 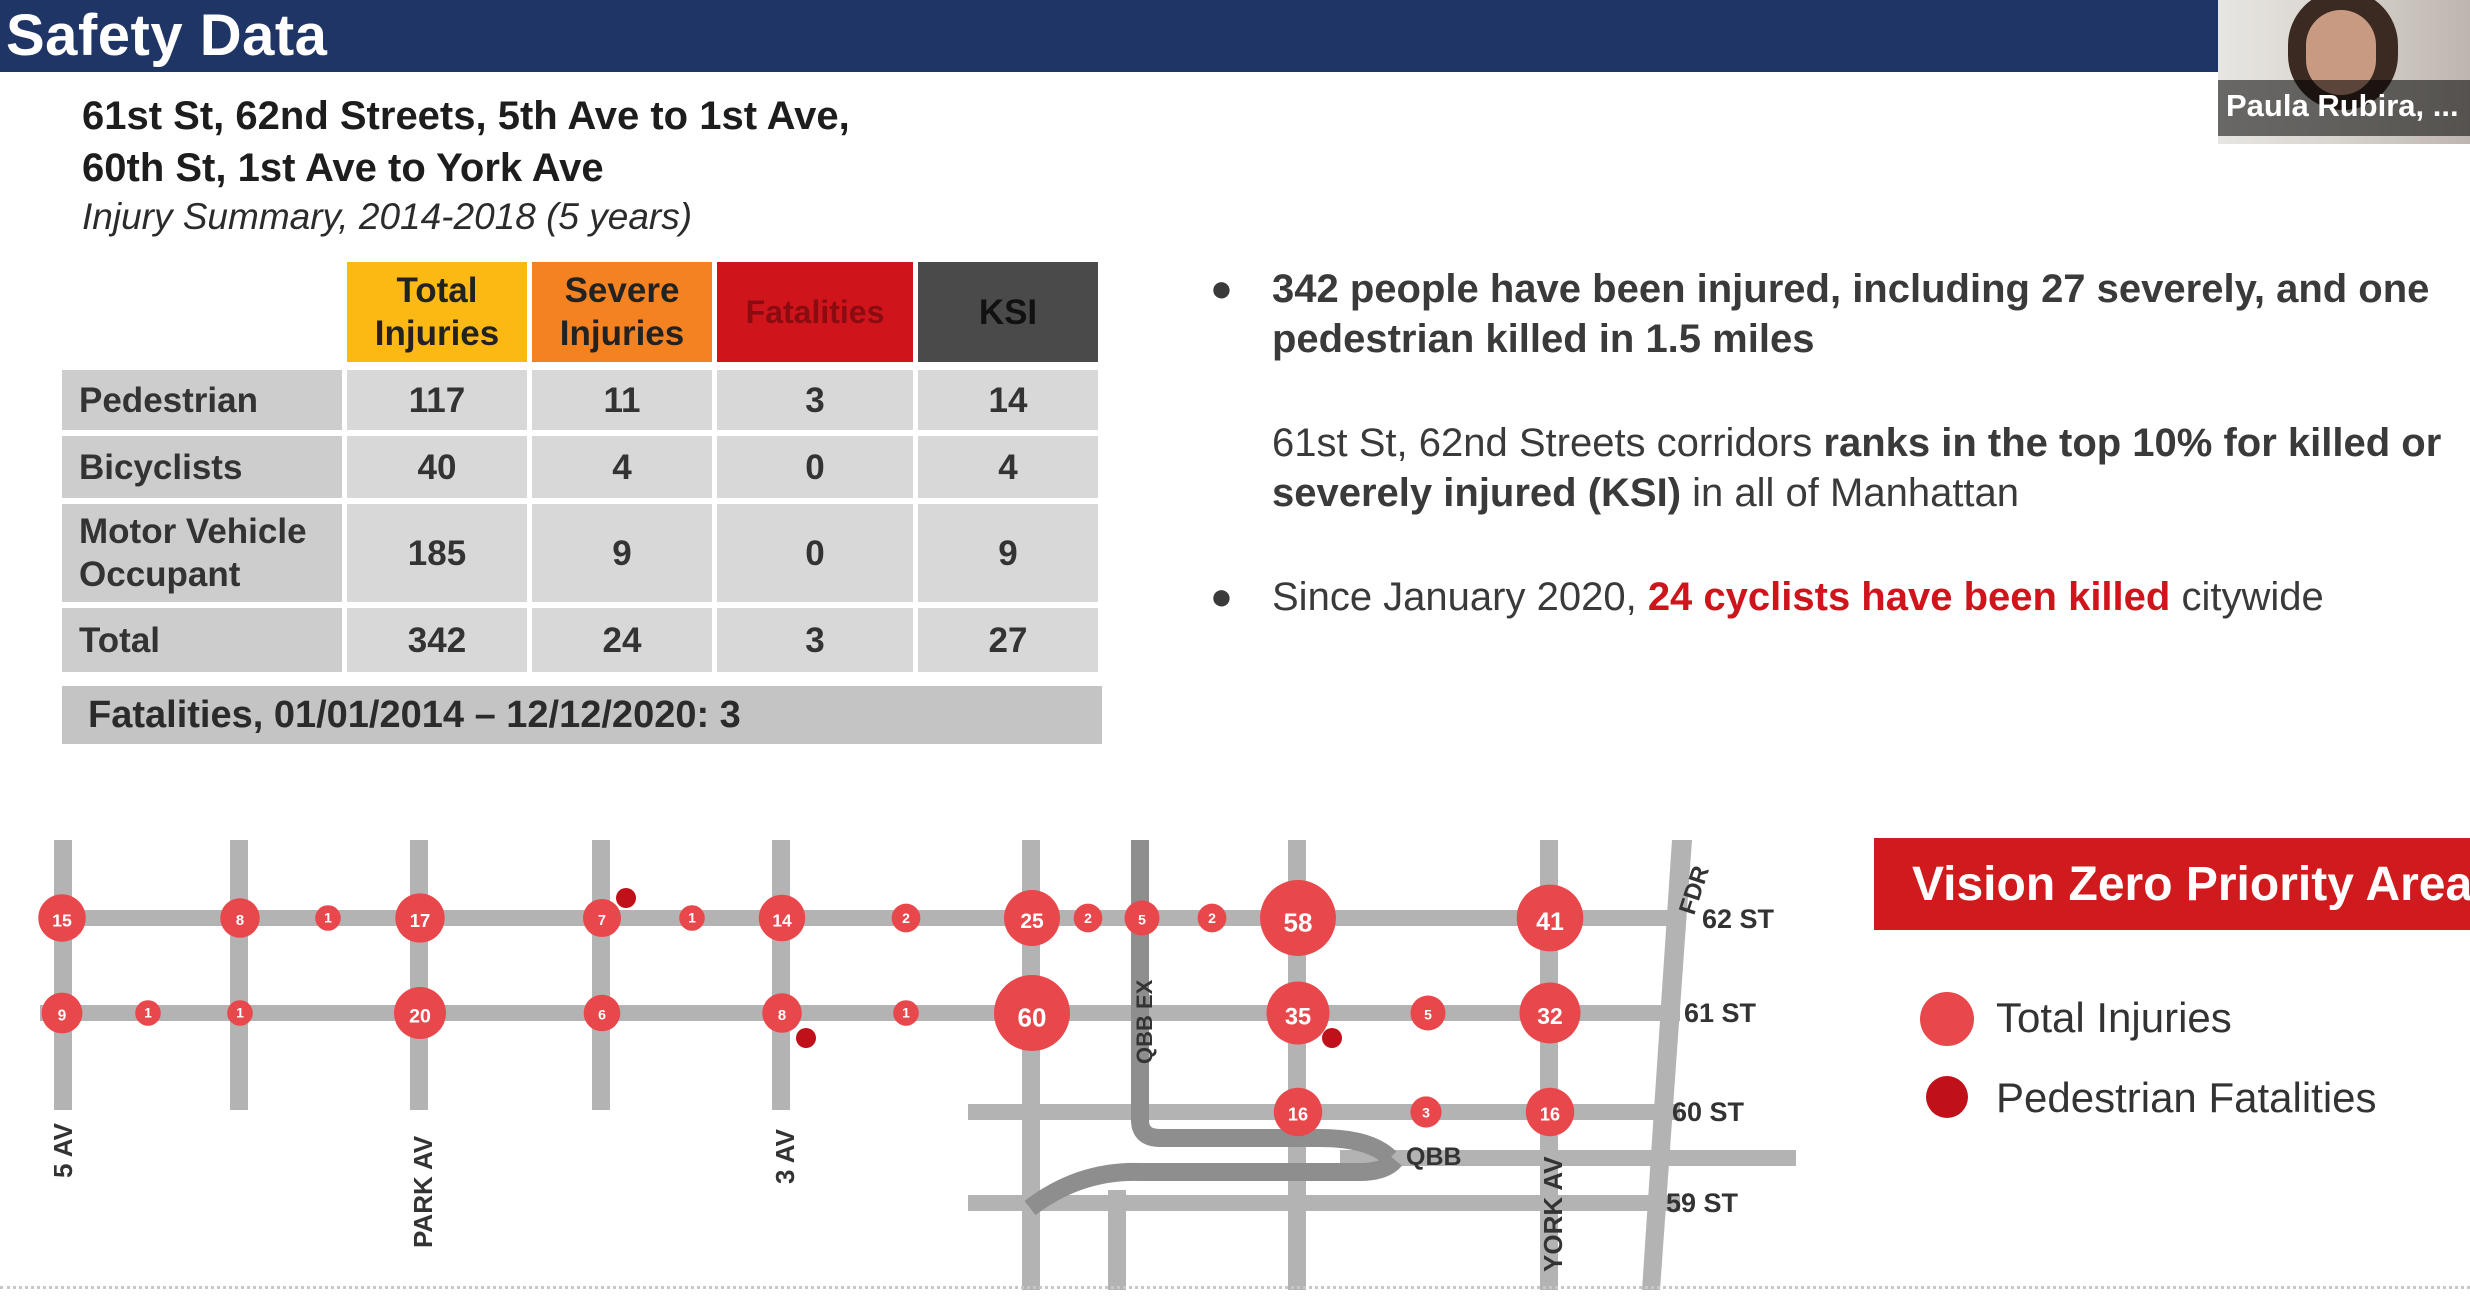 What do you see at coordinates (2186, 1097) in the screenshot?
I see `legend-label-pedestrian-fatalities: Pedestrian Fatalities` at bounding box center [2186, 1097].